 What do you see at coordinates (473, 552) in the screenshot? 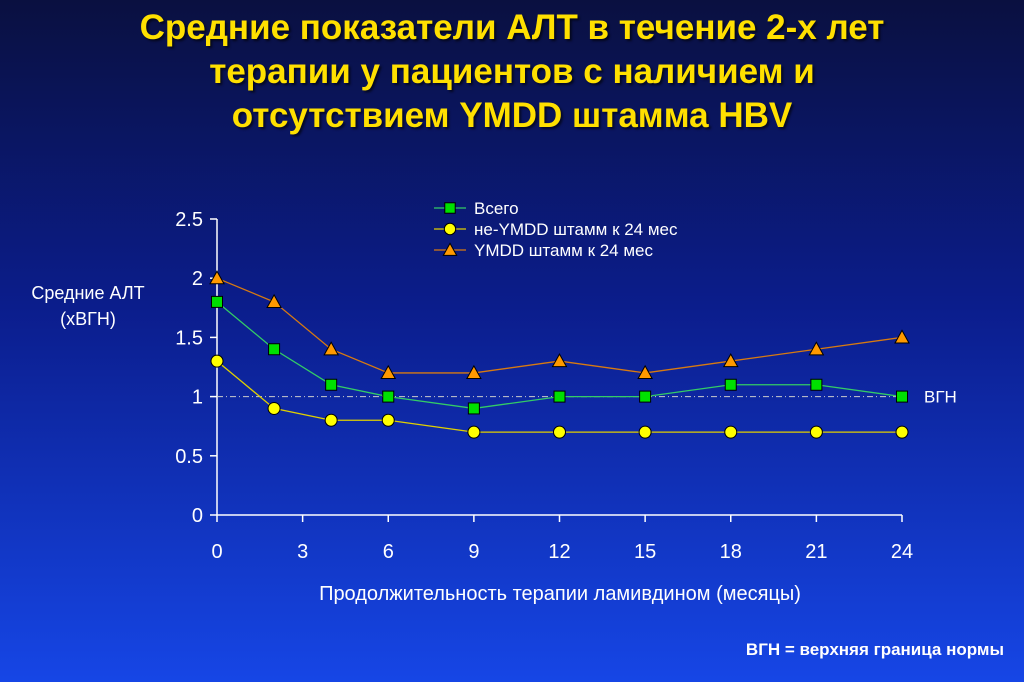
I see `x-tick-label: 9` at bounding box center [473, 552].